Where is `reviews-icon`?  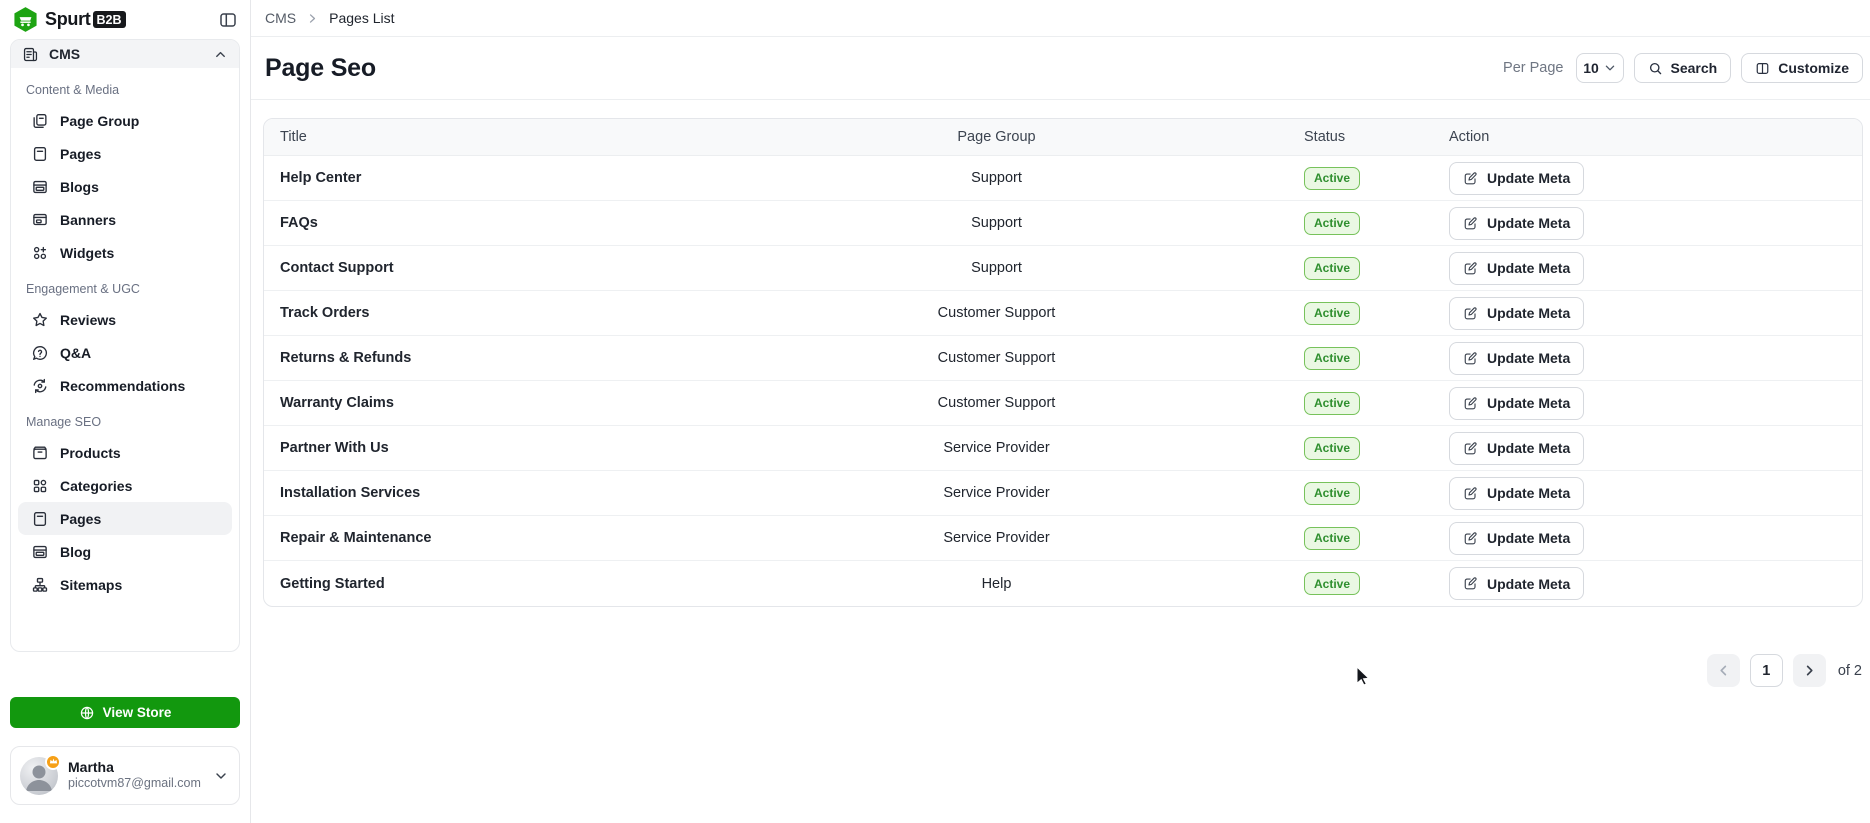
reviews-icon is located at coordinates (40, 320).